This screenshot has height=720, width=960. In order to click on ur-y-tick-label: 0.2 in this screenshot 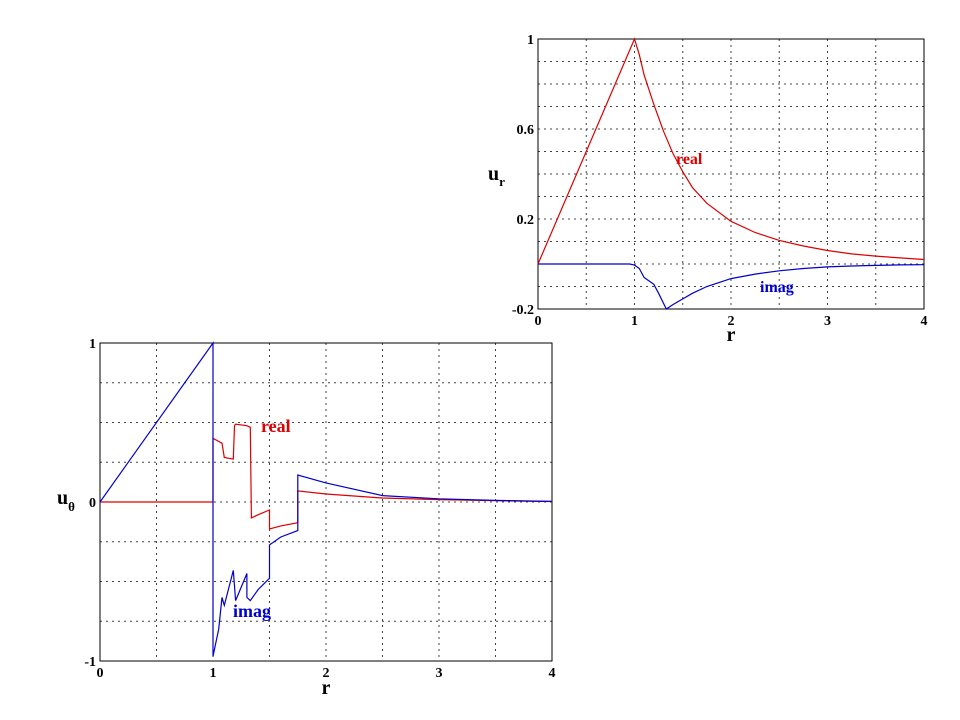, I will do `click(526, 220)`.